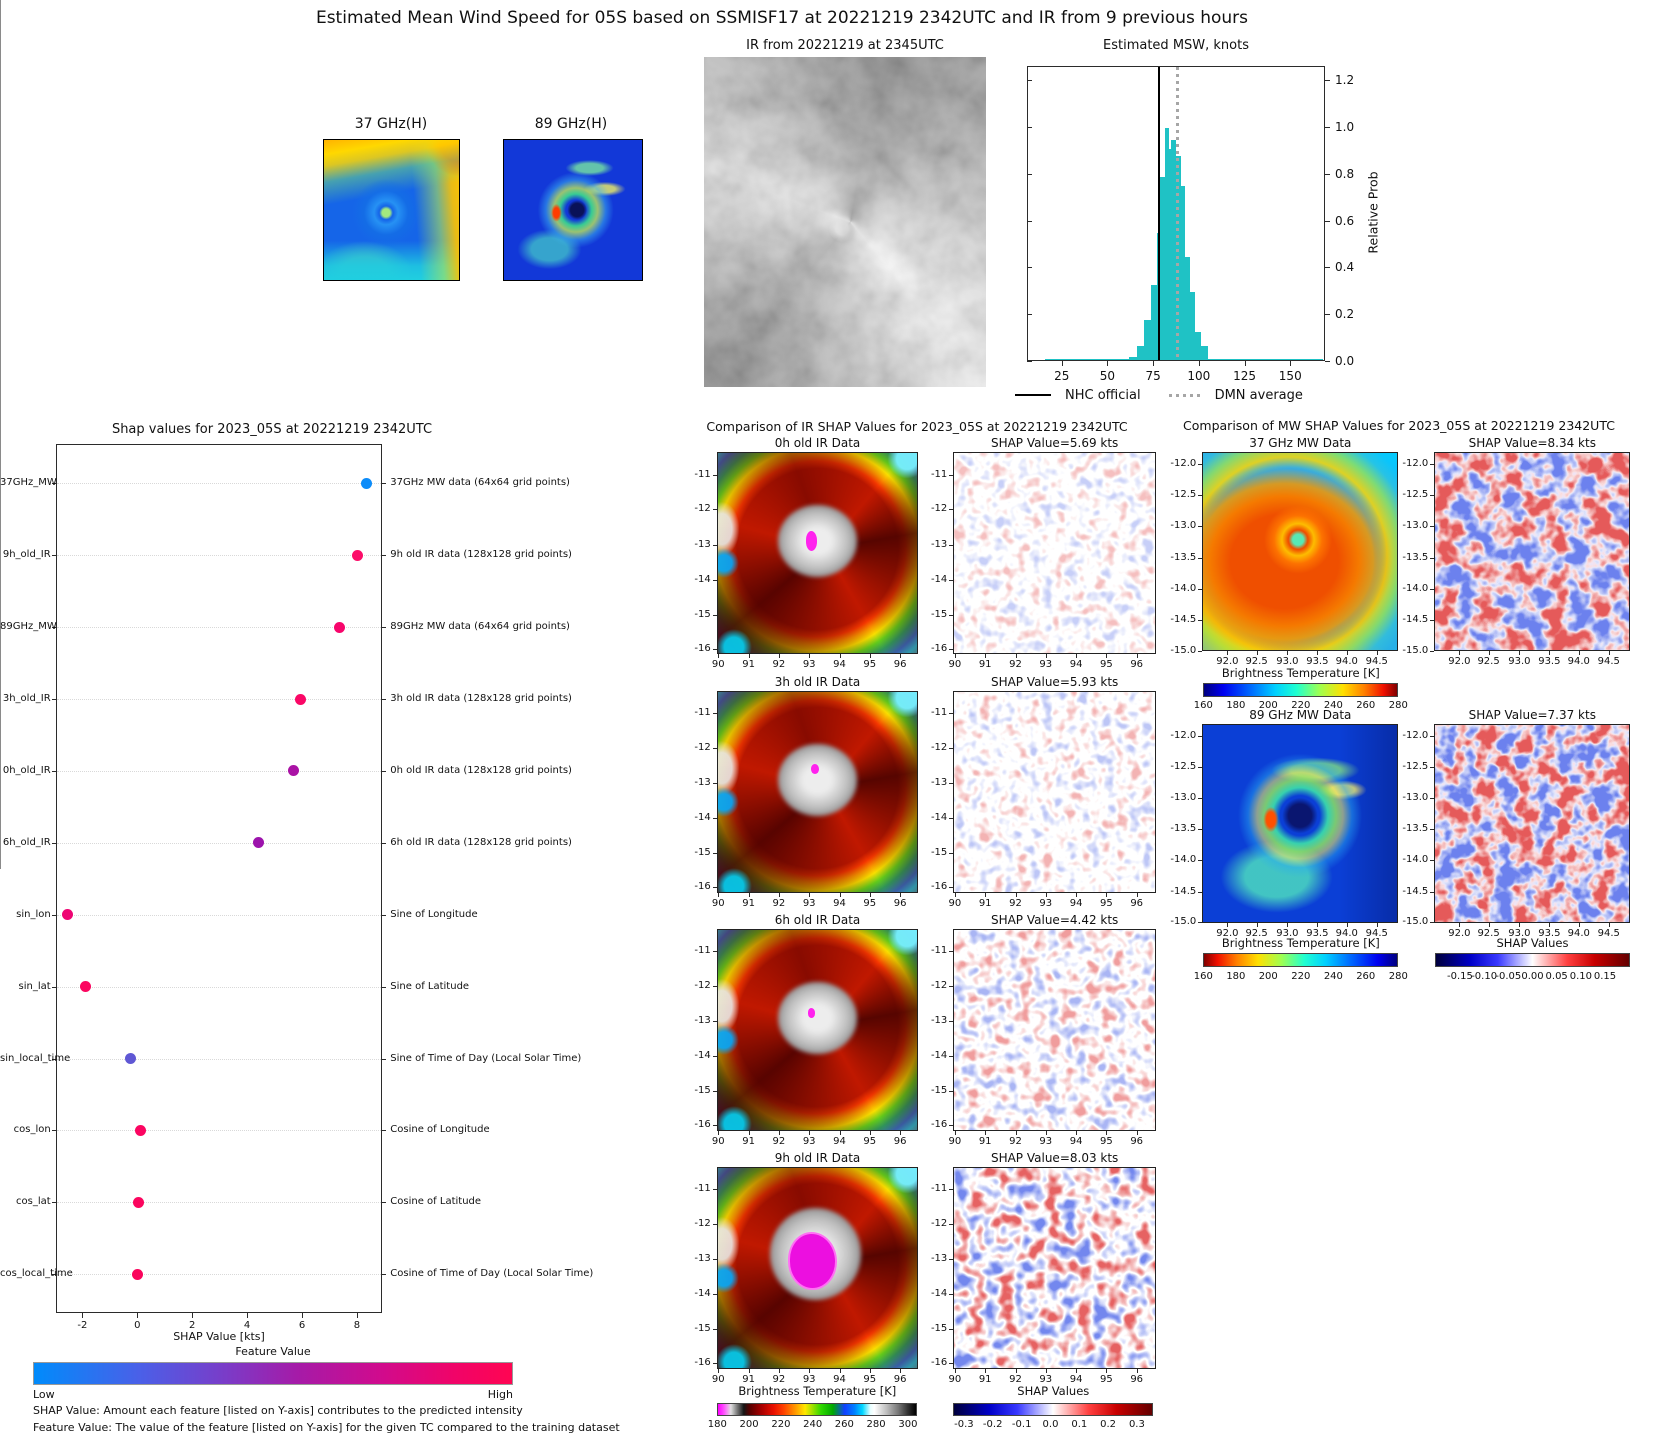  Describe the element at coordinates (992, 1424) in the screenshot. I see `colorbar-tick-label: -0.2` at that location.